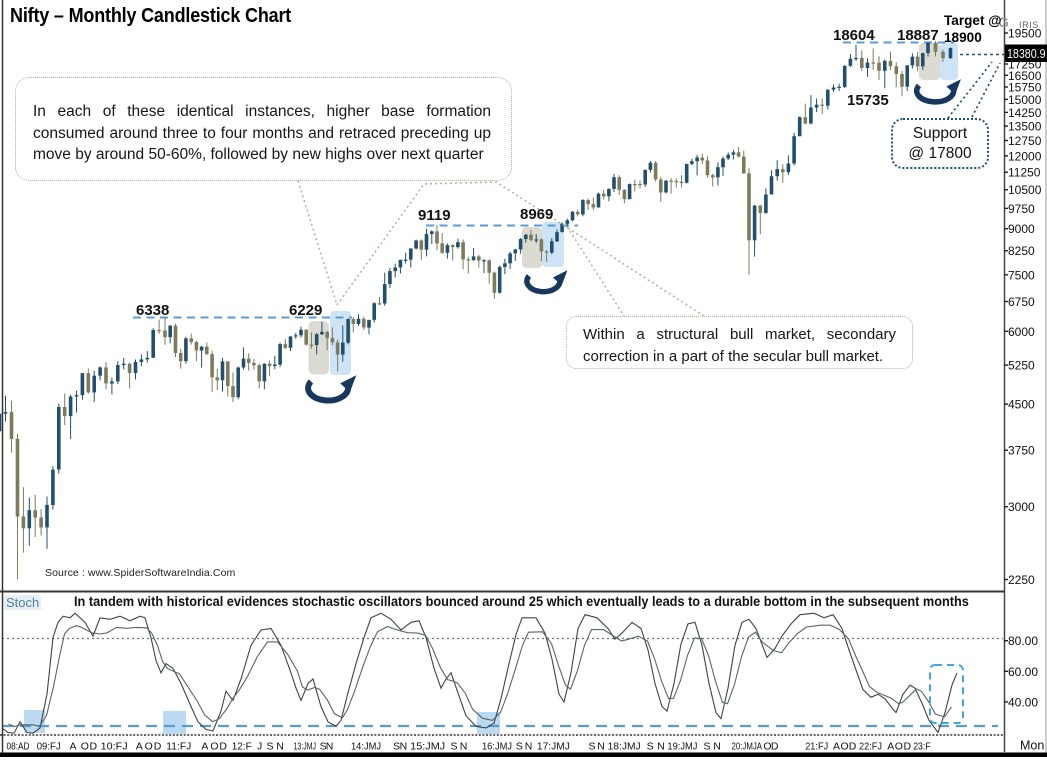 This screenshot has width=1047, height=762. What do you see at coordinates (1025, 156) in the screenshot?
I see `svg-text: 12000` at bounding box center [1025, 156].